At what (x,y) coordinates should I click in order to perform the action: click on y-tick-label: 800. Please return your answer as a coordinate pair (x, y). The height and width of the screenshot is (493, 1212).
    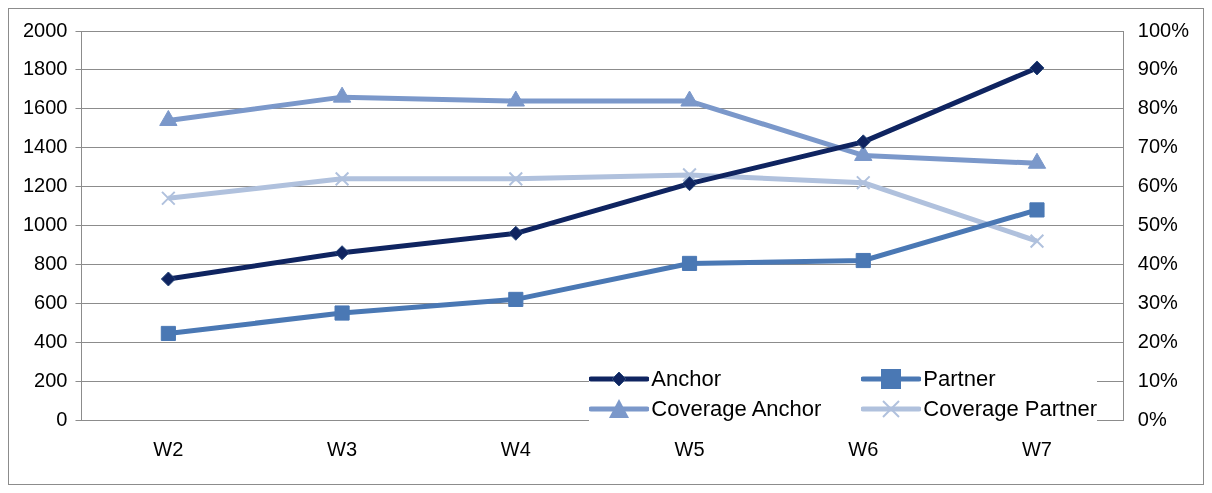
    Looking at the image, I should click on (51, 262).